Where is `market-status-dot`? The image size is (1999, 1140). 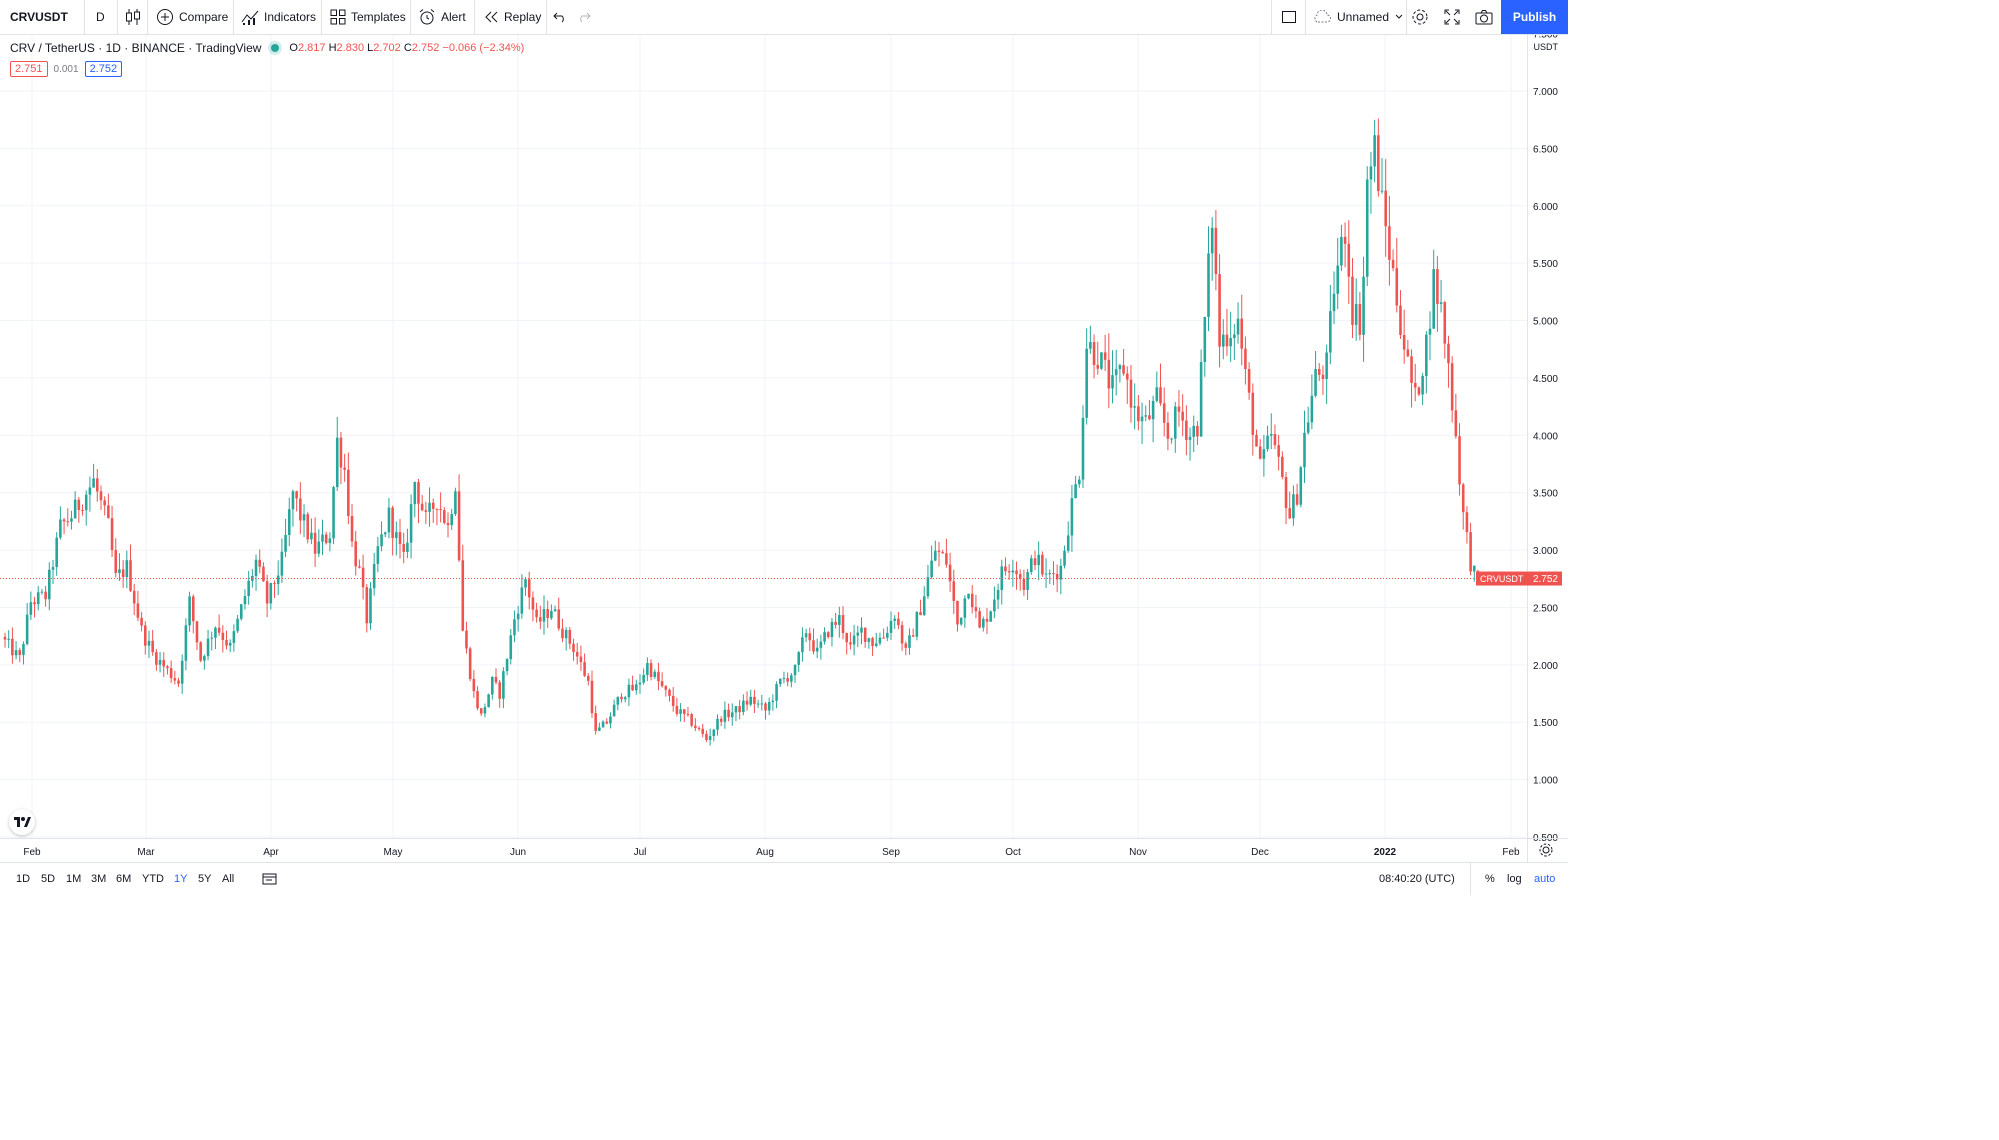 market-status-dot is located at coordinates (275, 48).